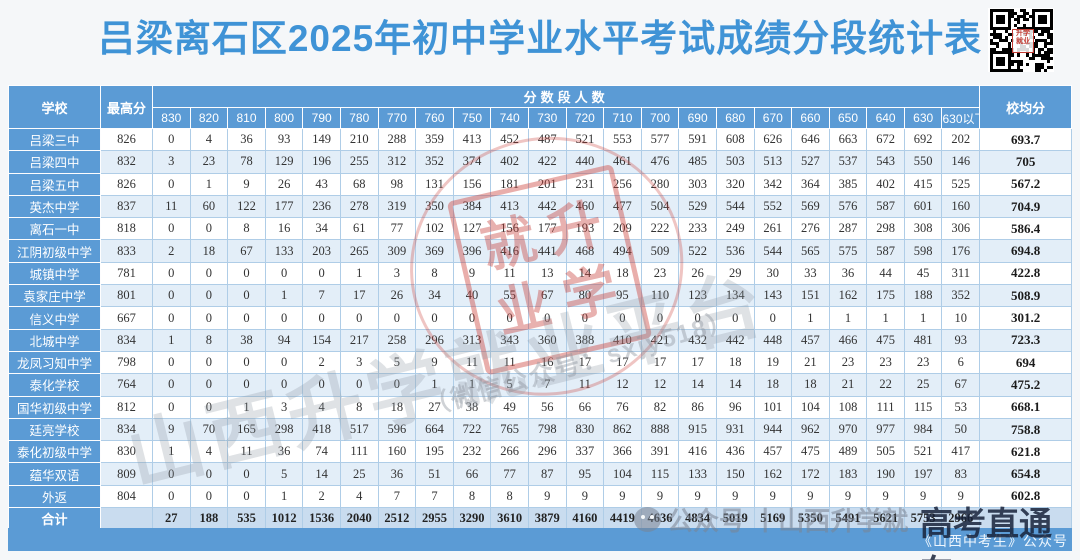 The height and width of the screenshot is (560, 1080). What do you see at coordinates (923, 452) in the screenshot?
I see `count-cell: 521` at bounding box center [923, 452].